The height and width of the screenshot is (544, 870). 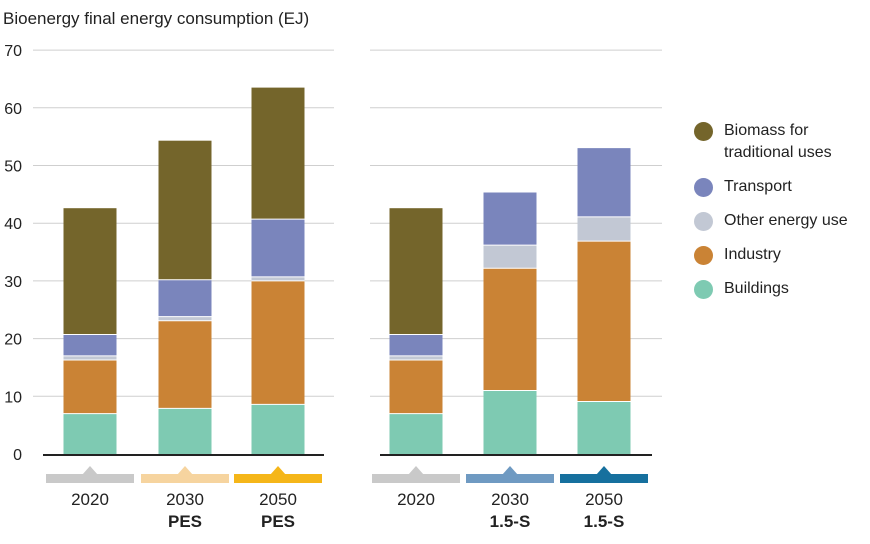 What do you see at coordinates (786, 220) in the screenshot?
I see `legend-label: Other energy use` at bounding box center [786, 220].